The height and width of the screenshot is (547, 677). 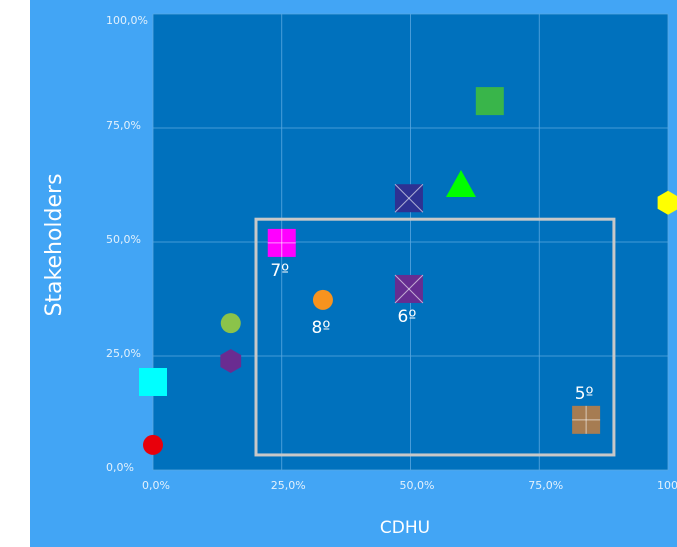 I want to click on y-tick-label: 0,0%, so click(x=120, y=467).